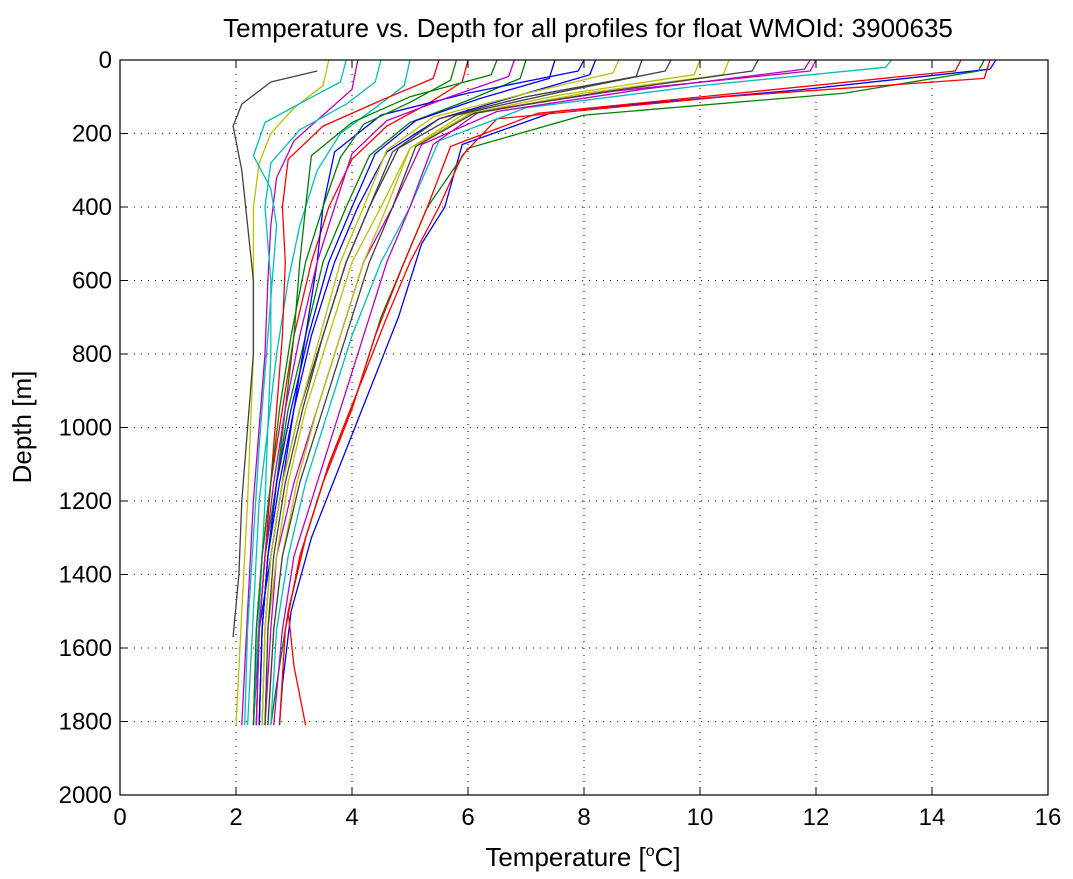 This screenshot has height=879, width=1073. I want to click on y-tick-label: 2000, so click(85, 795).